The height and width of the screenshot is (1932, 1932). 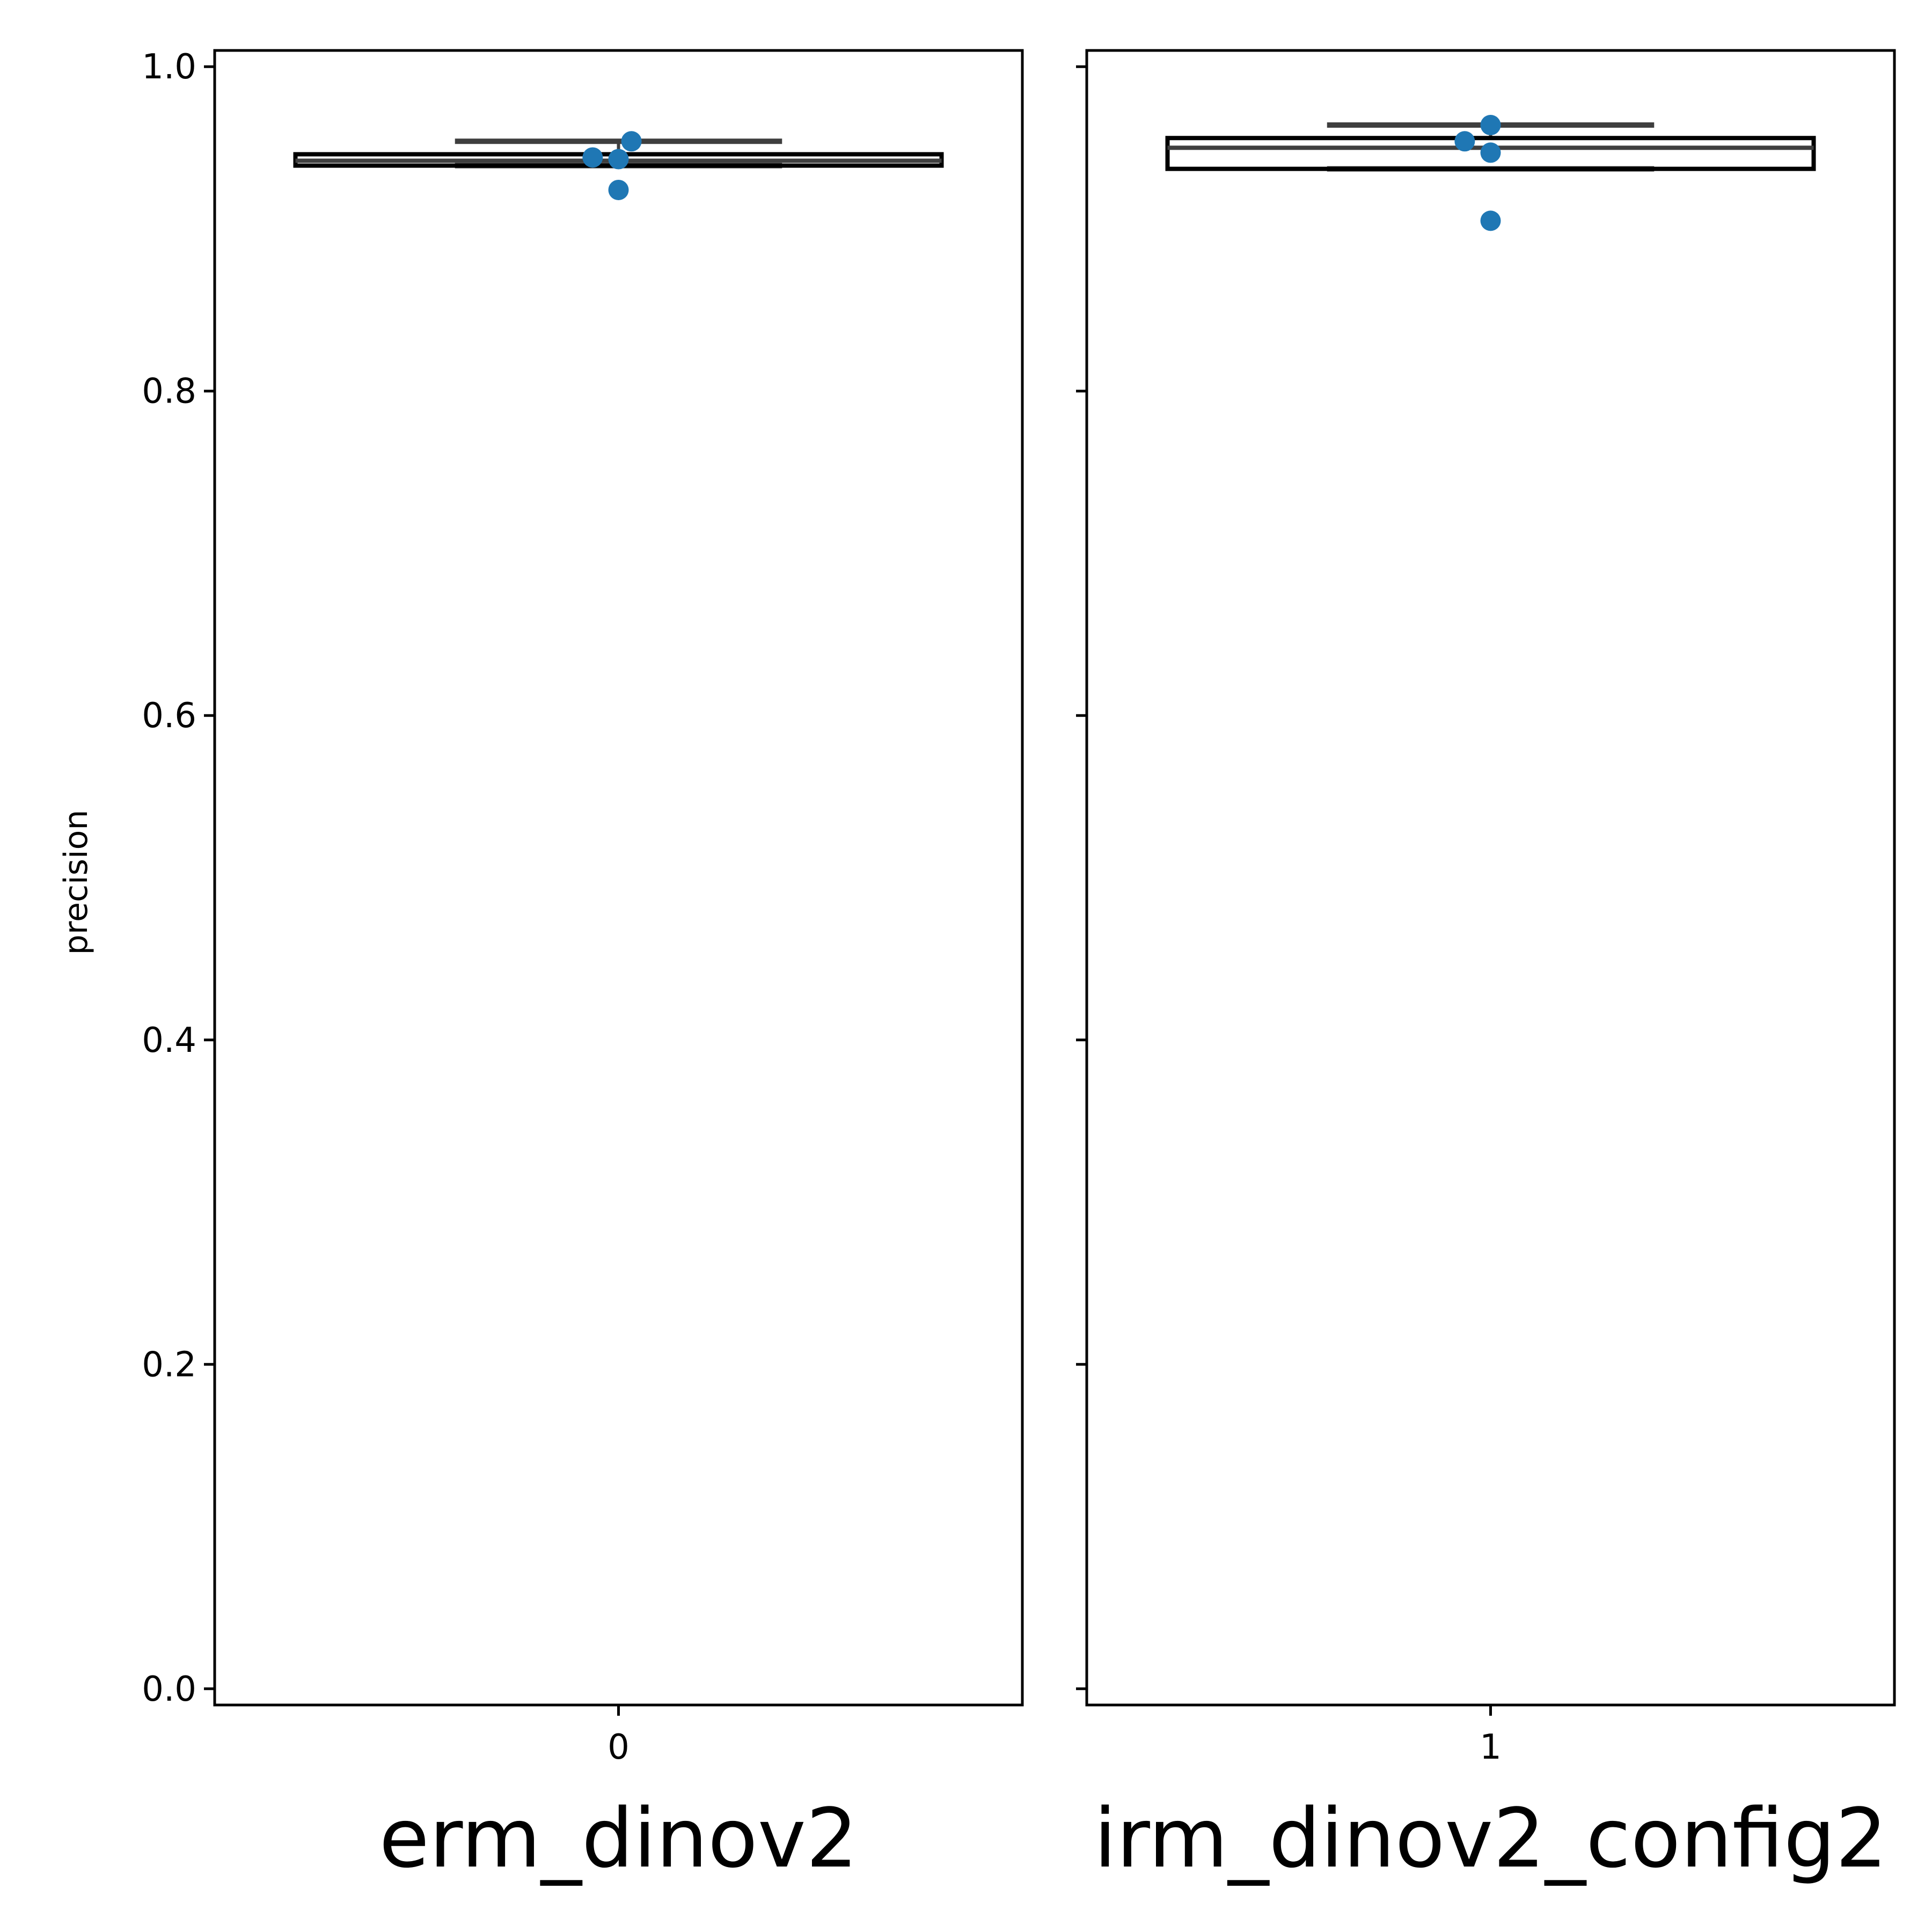 I want to click on x-tick-label: 0, so click(x=619, y=1747).